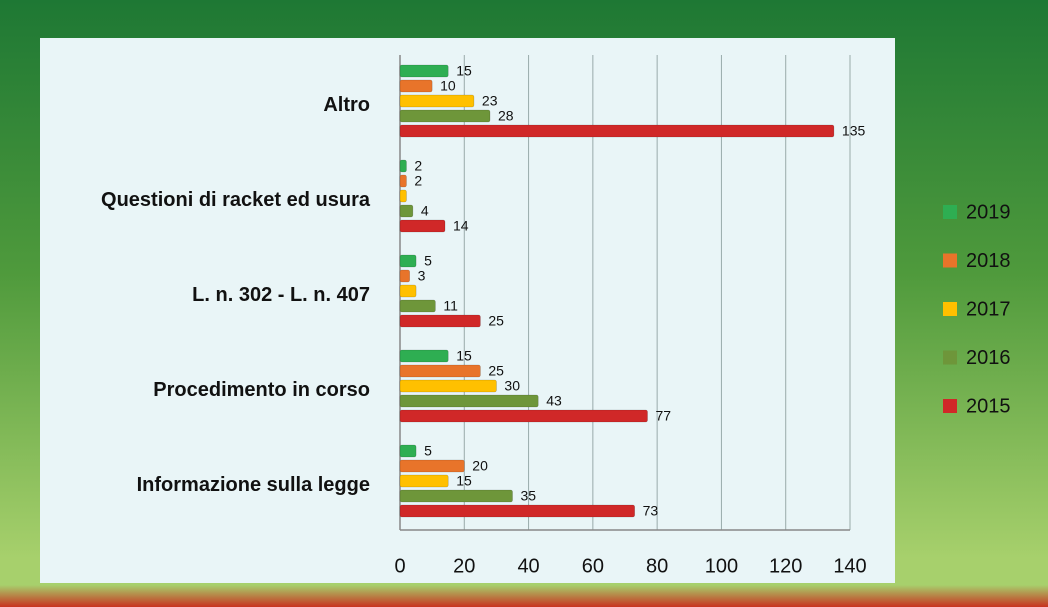  What do you see at coordinates (448, 86) in the screenshot?
I see `data-label: 10` at bounding box center [448, 86].